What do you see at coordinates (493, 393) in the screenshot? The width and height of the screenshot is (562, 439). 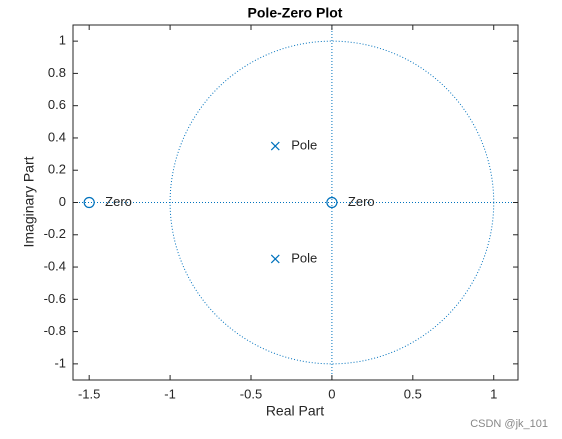 I see `x-tick-label: 1` at bounding box center [493, 393].